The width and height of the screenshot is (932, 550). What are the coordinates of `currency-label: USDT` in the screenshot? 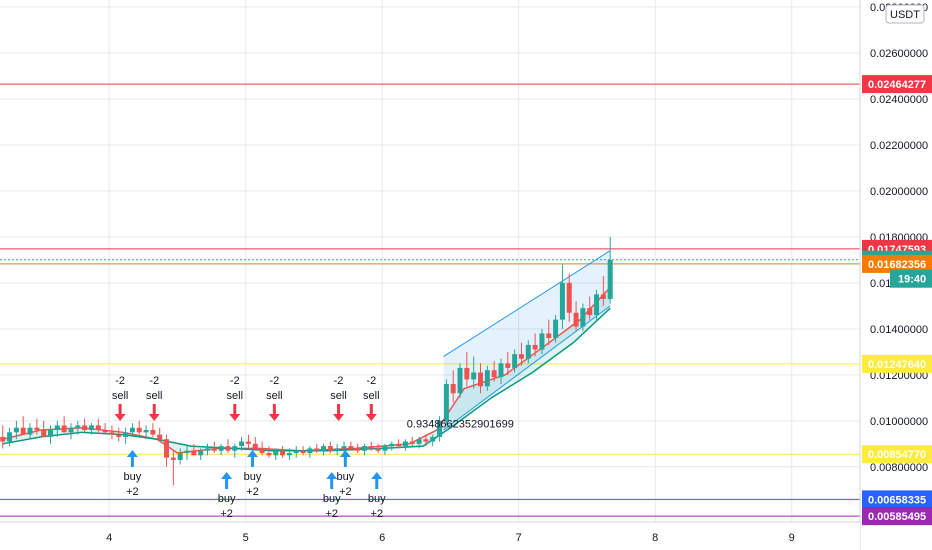 It's located at (905, 15).